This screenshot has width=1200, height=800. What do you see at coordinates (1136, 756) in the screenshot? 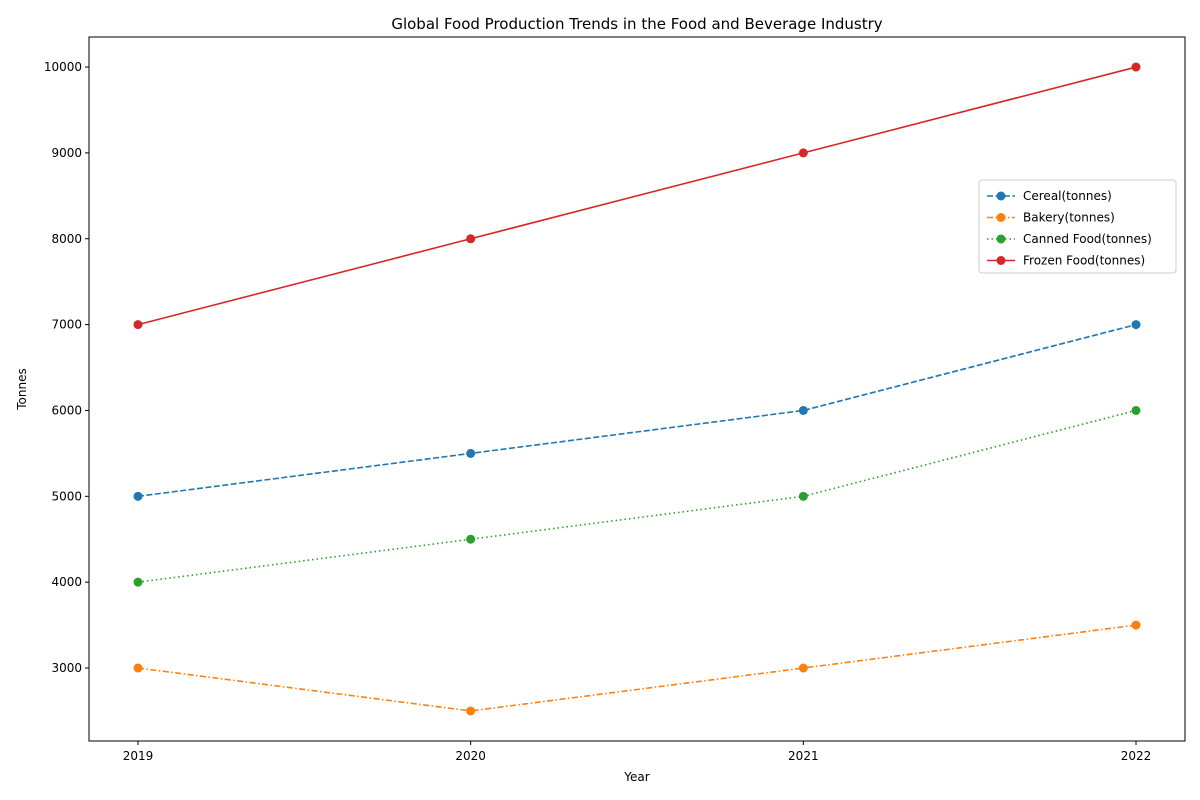
I see `x-tick-label: 2022` at bounding box center [1136, 756].